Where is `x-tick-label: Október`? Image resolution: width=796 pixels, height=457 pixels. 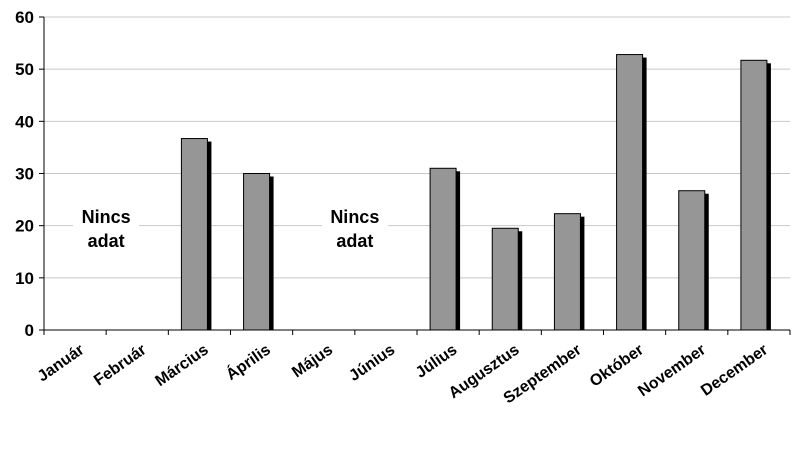 x-tick-label: Október is located at coordinates (617, 365).